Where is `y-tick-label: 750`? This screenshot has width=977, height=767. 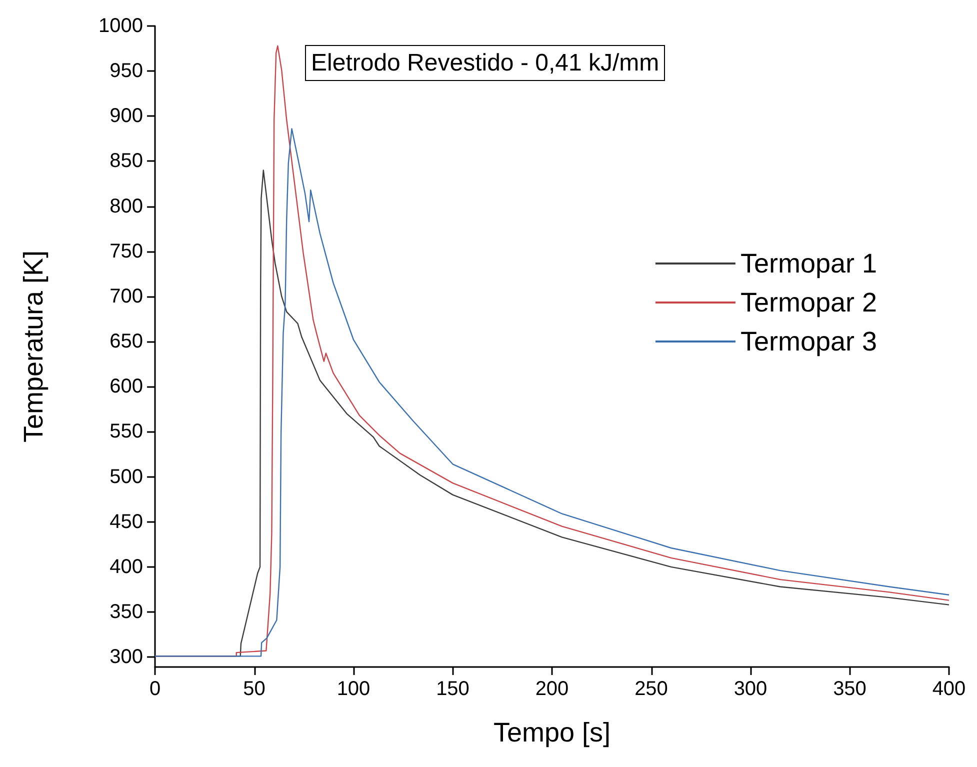 y-tick-label: 750 is located at coordinates (126, 251).